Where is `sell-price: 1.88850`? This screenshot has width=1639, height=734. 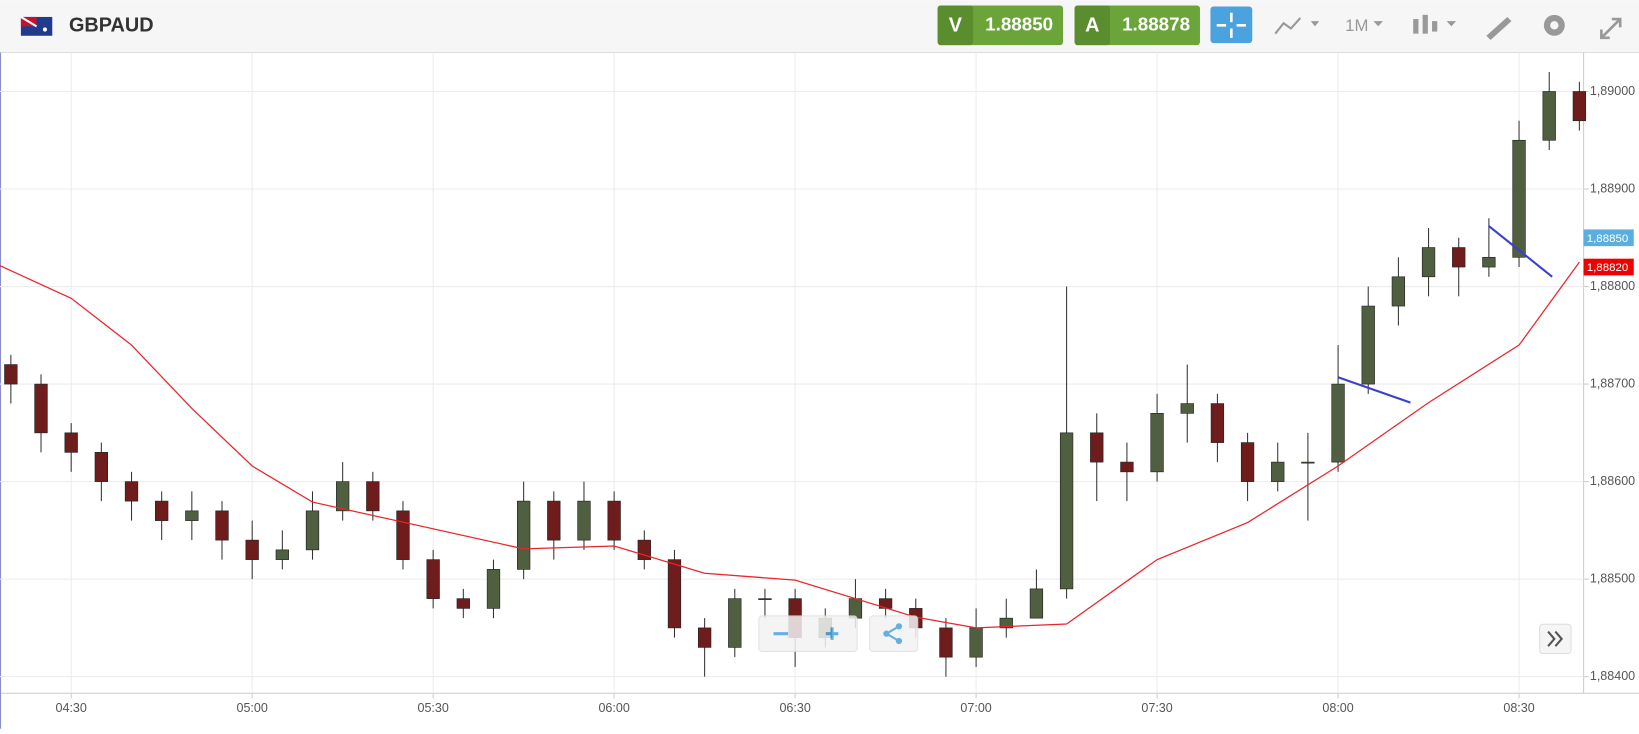 sell-price: 1.88850 is located at coordinates (1019, 23).